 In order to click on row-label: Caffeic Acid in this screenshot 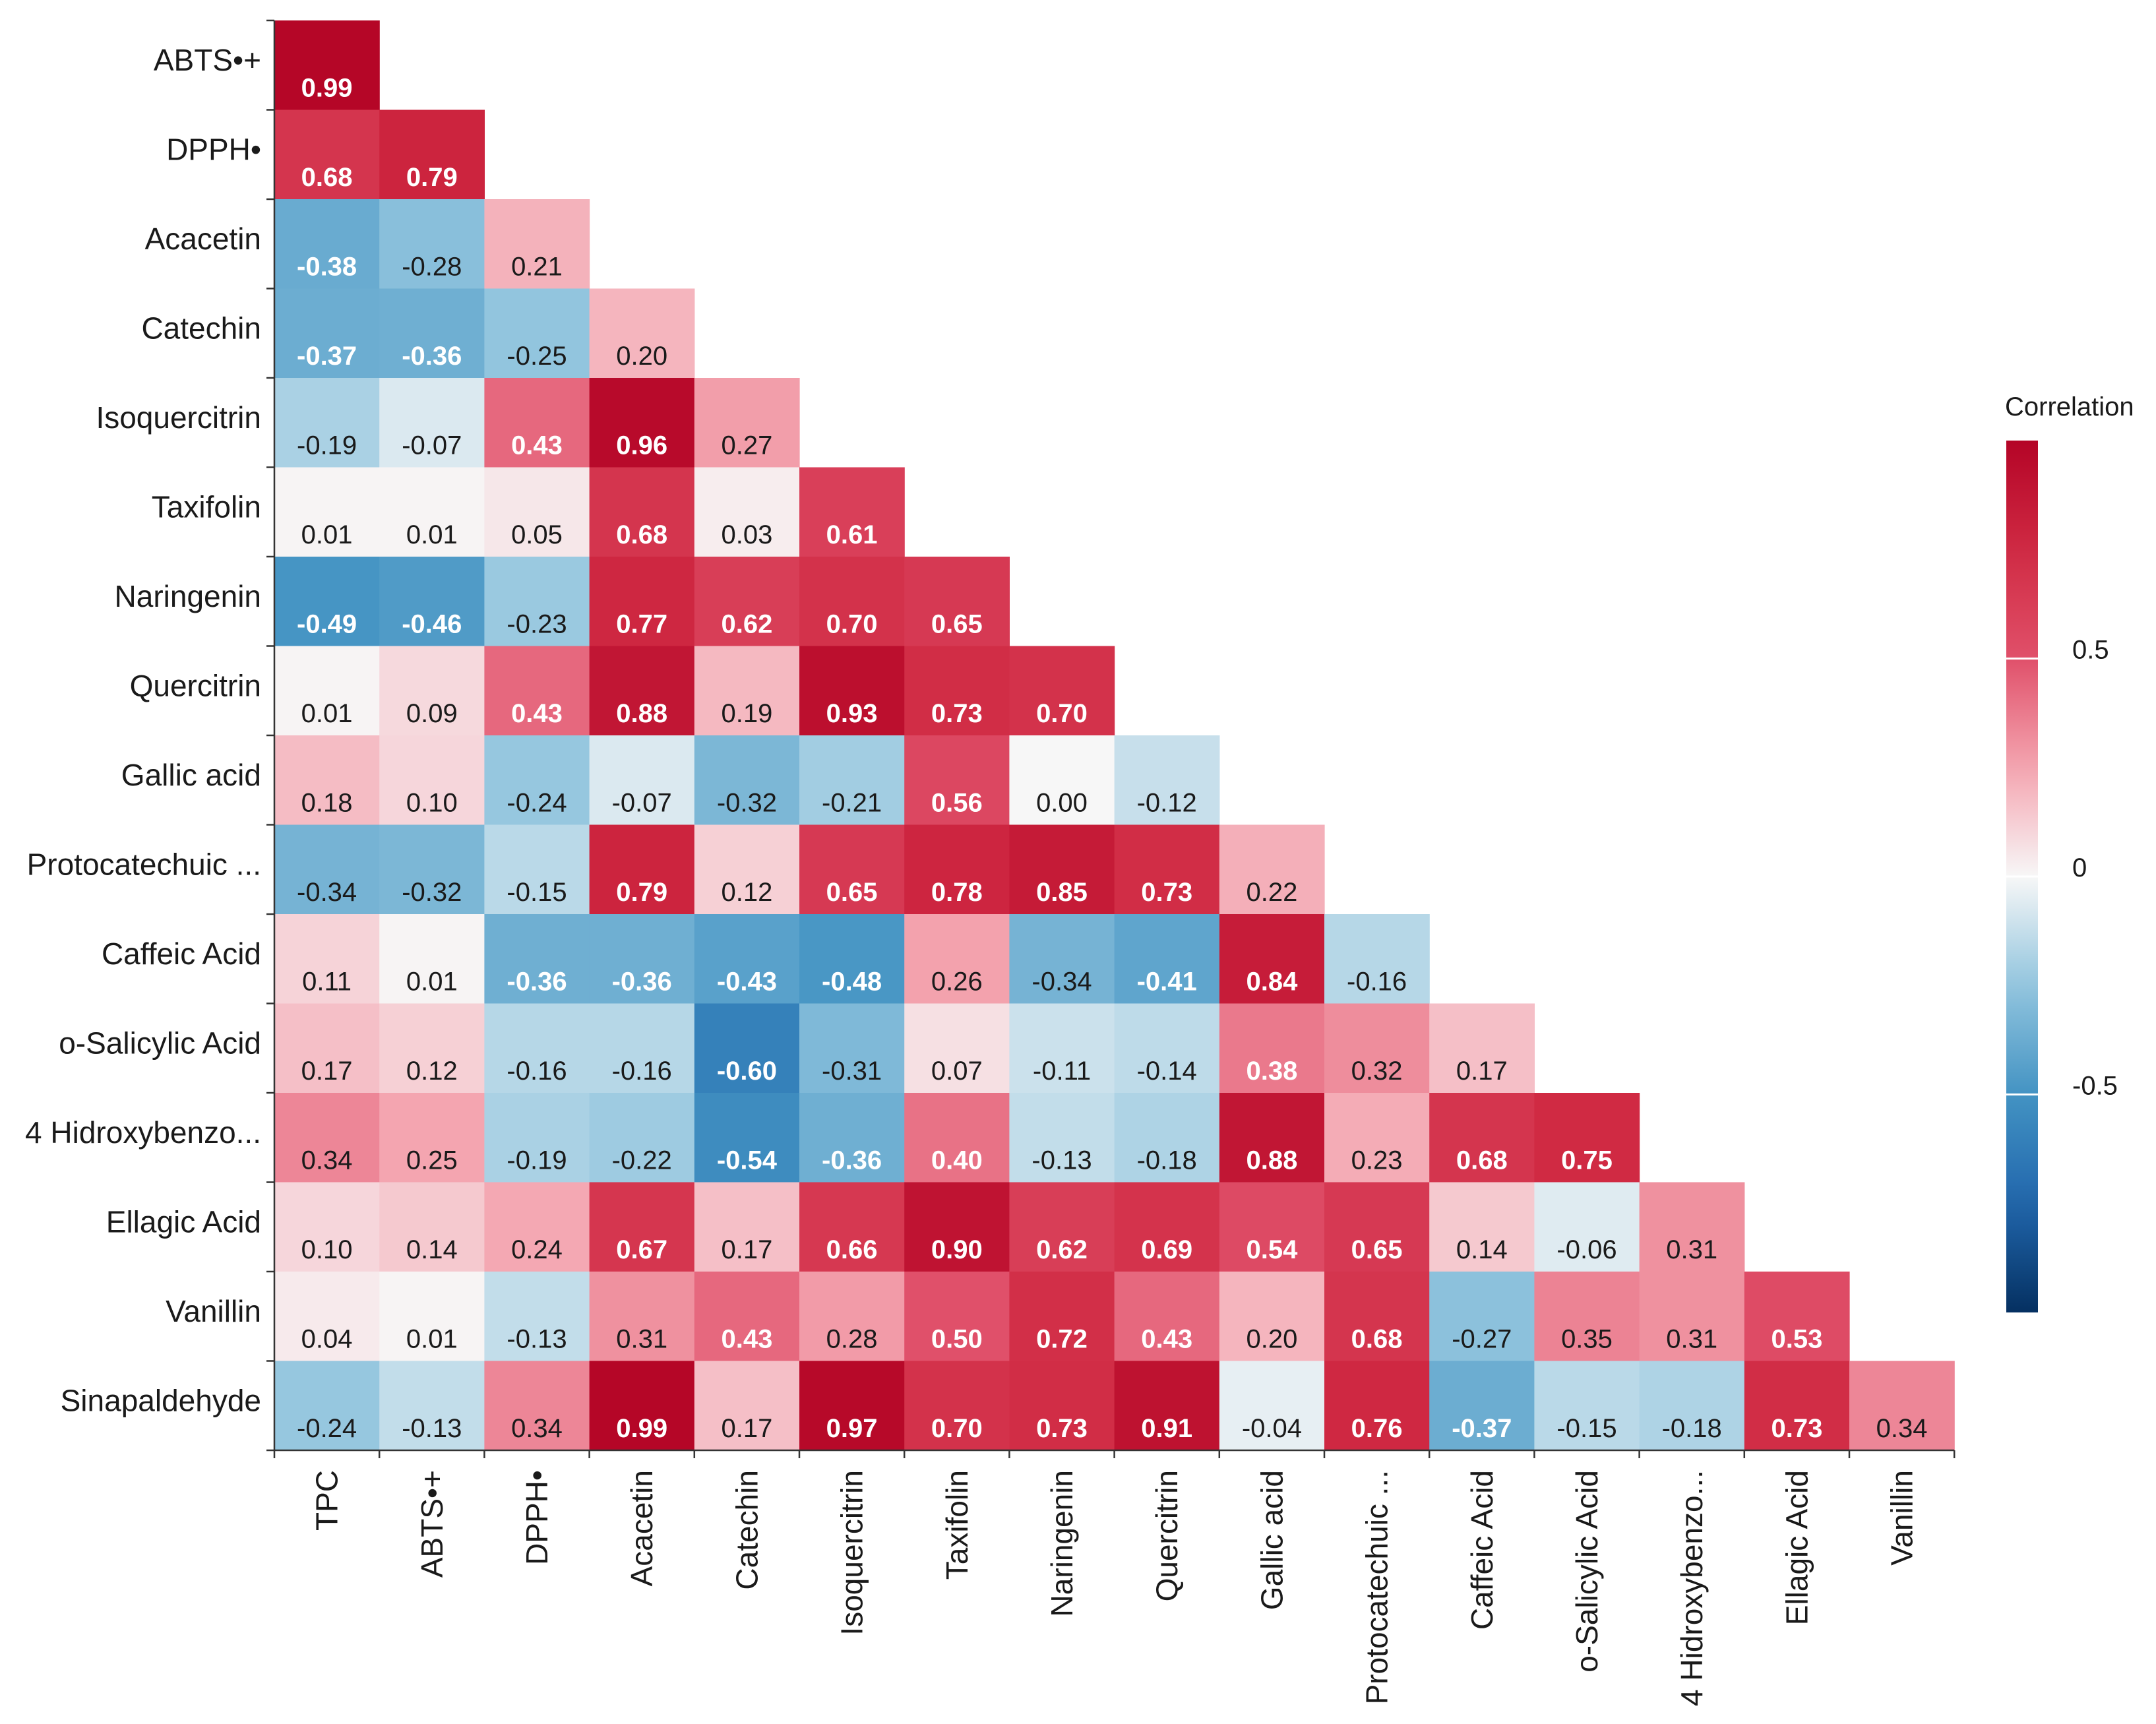, I will do `click(181, 954)`.